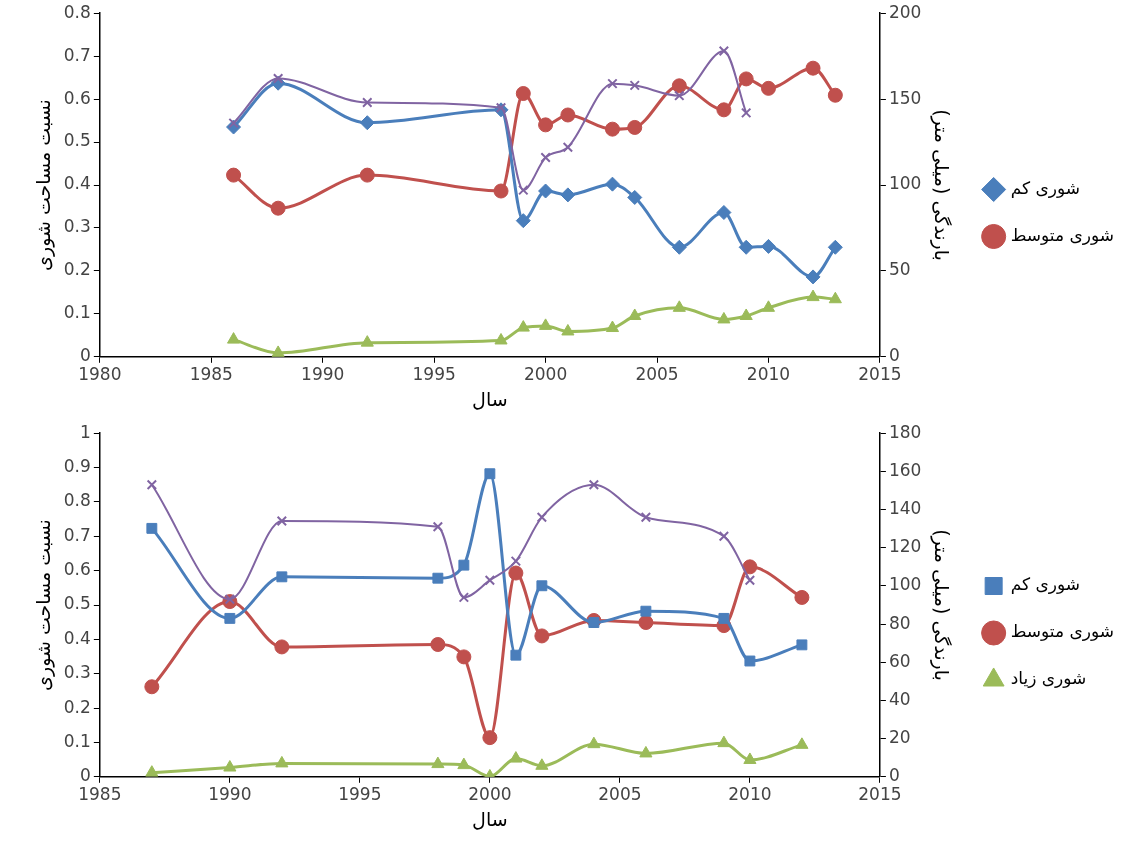  Describe the element at coordinates (880, 374) in the screenshot. I see `x-tick-label: 2015` at that location.